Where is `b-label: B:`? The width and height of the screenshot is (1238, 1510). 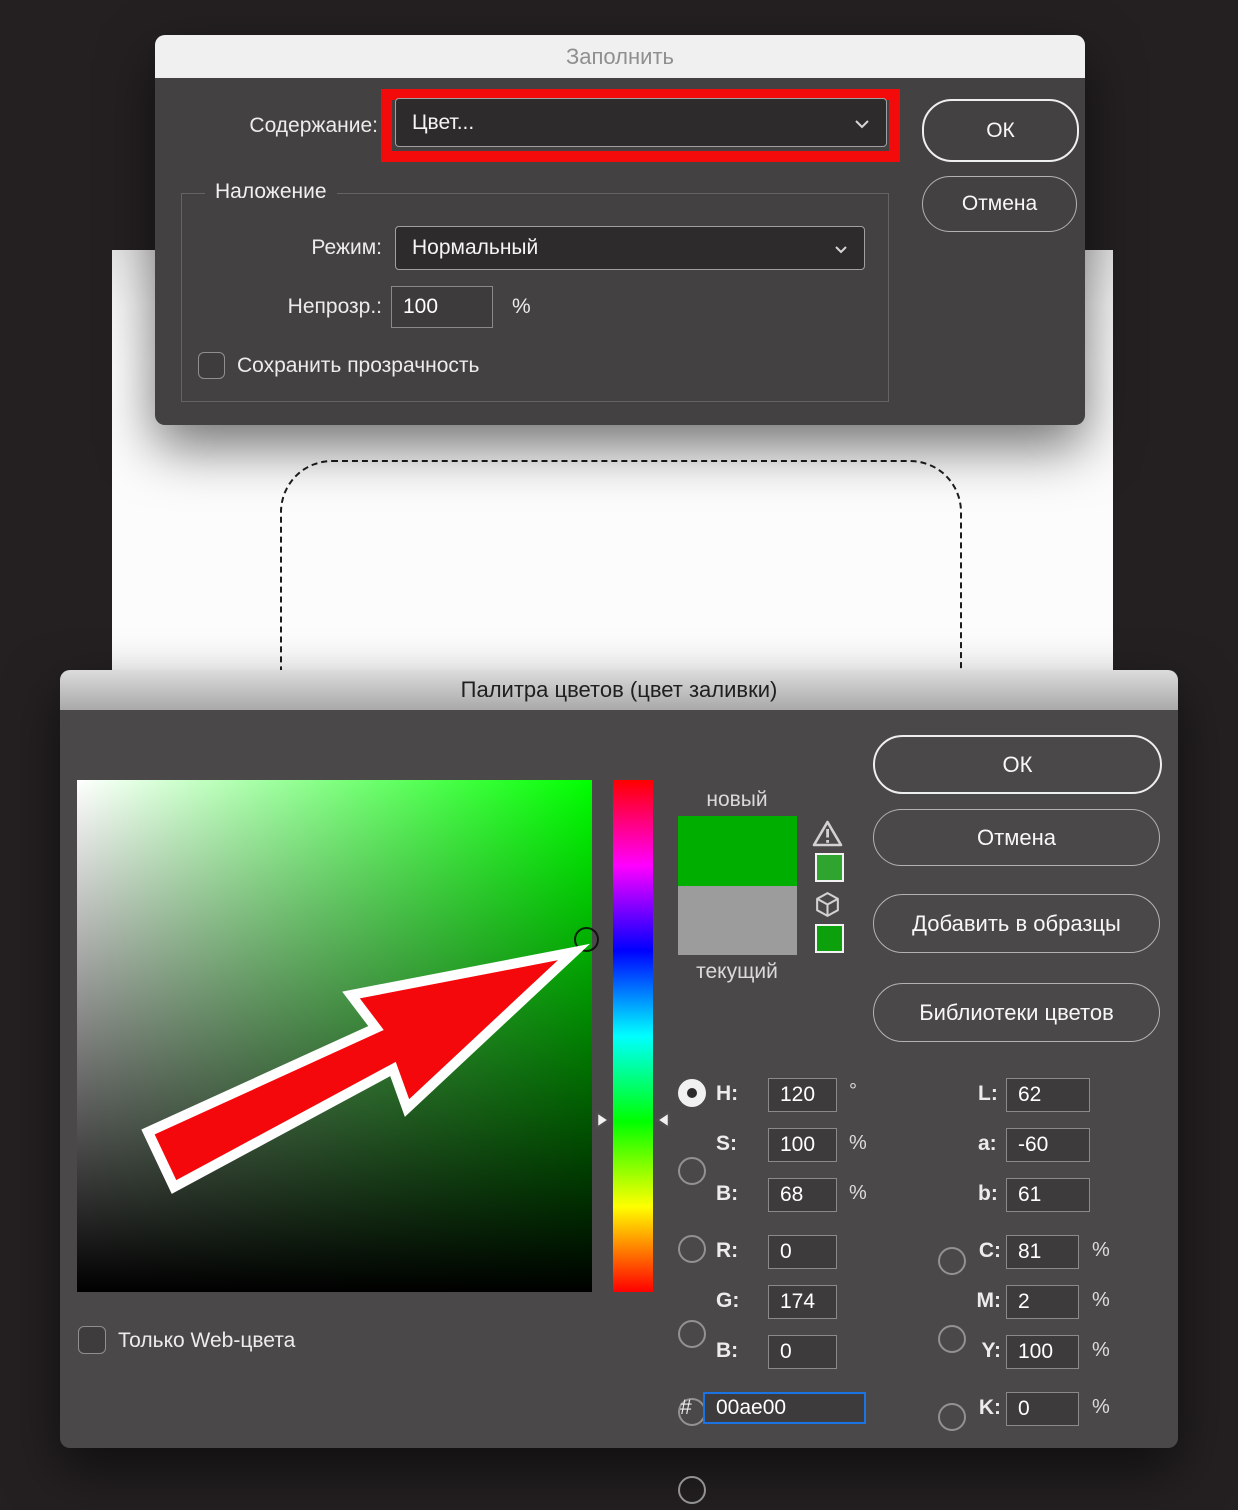 b-label: B: is located at coordinates (727, 1193).